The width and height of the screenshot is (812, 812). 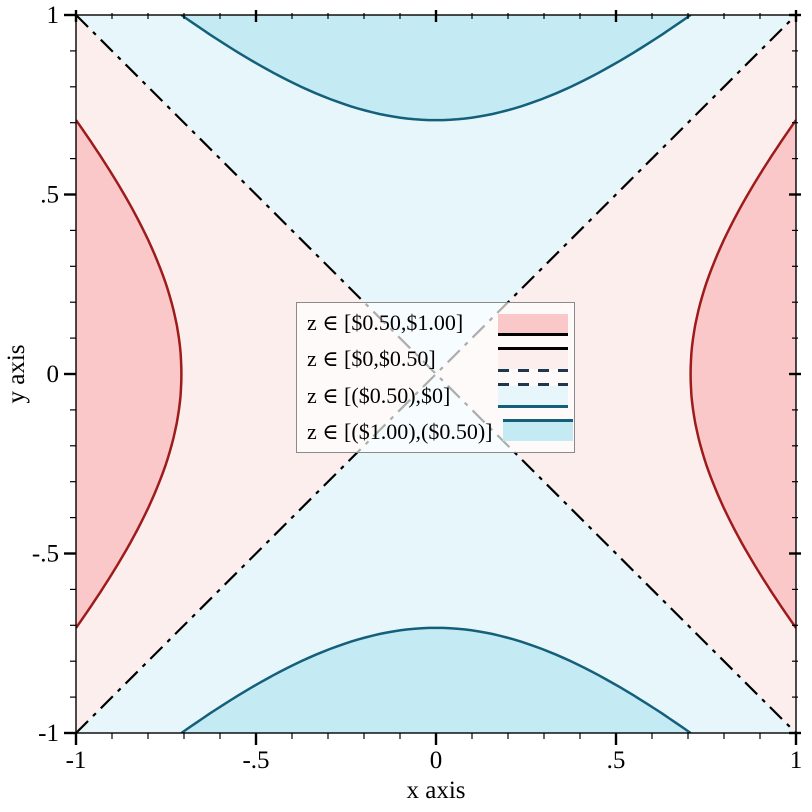 I want to click on legend-row: z ∈ [$0.50,$1.00], so click(x=437, y=323).